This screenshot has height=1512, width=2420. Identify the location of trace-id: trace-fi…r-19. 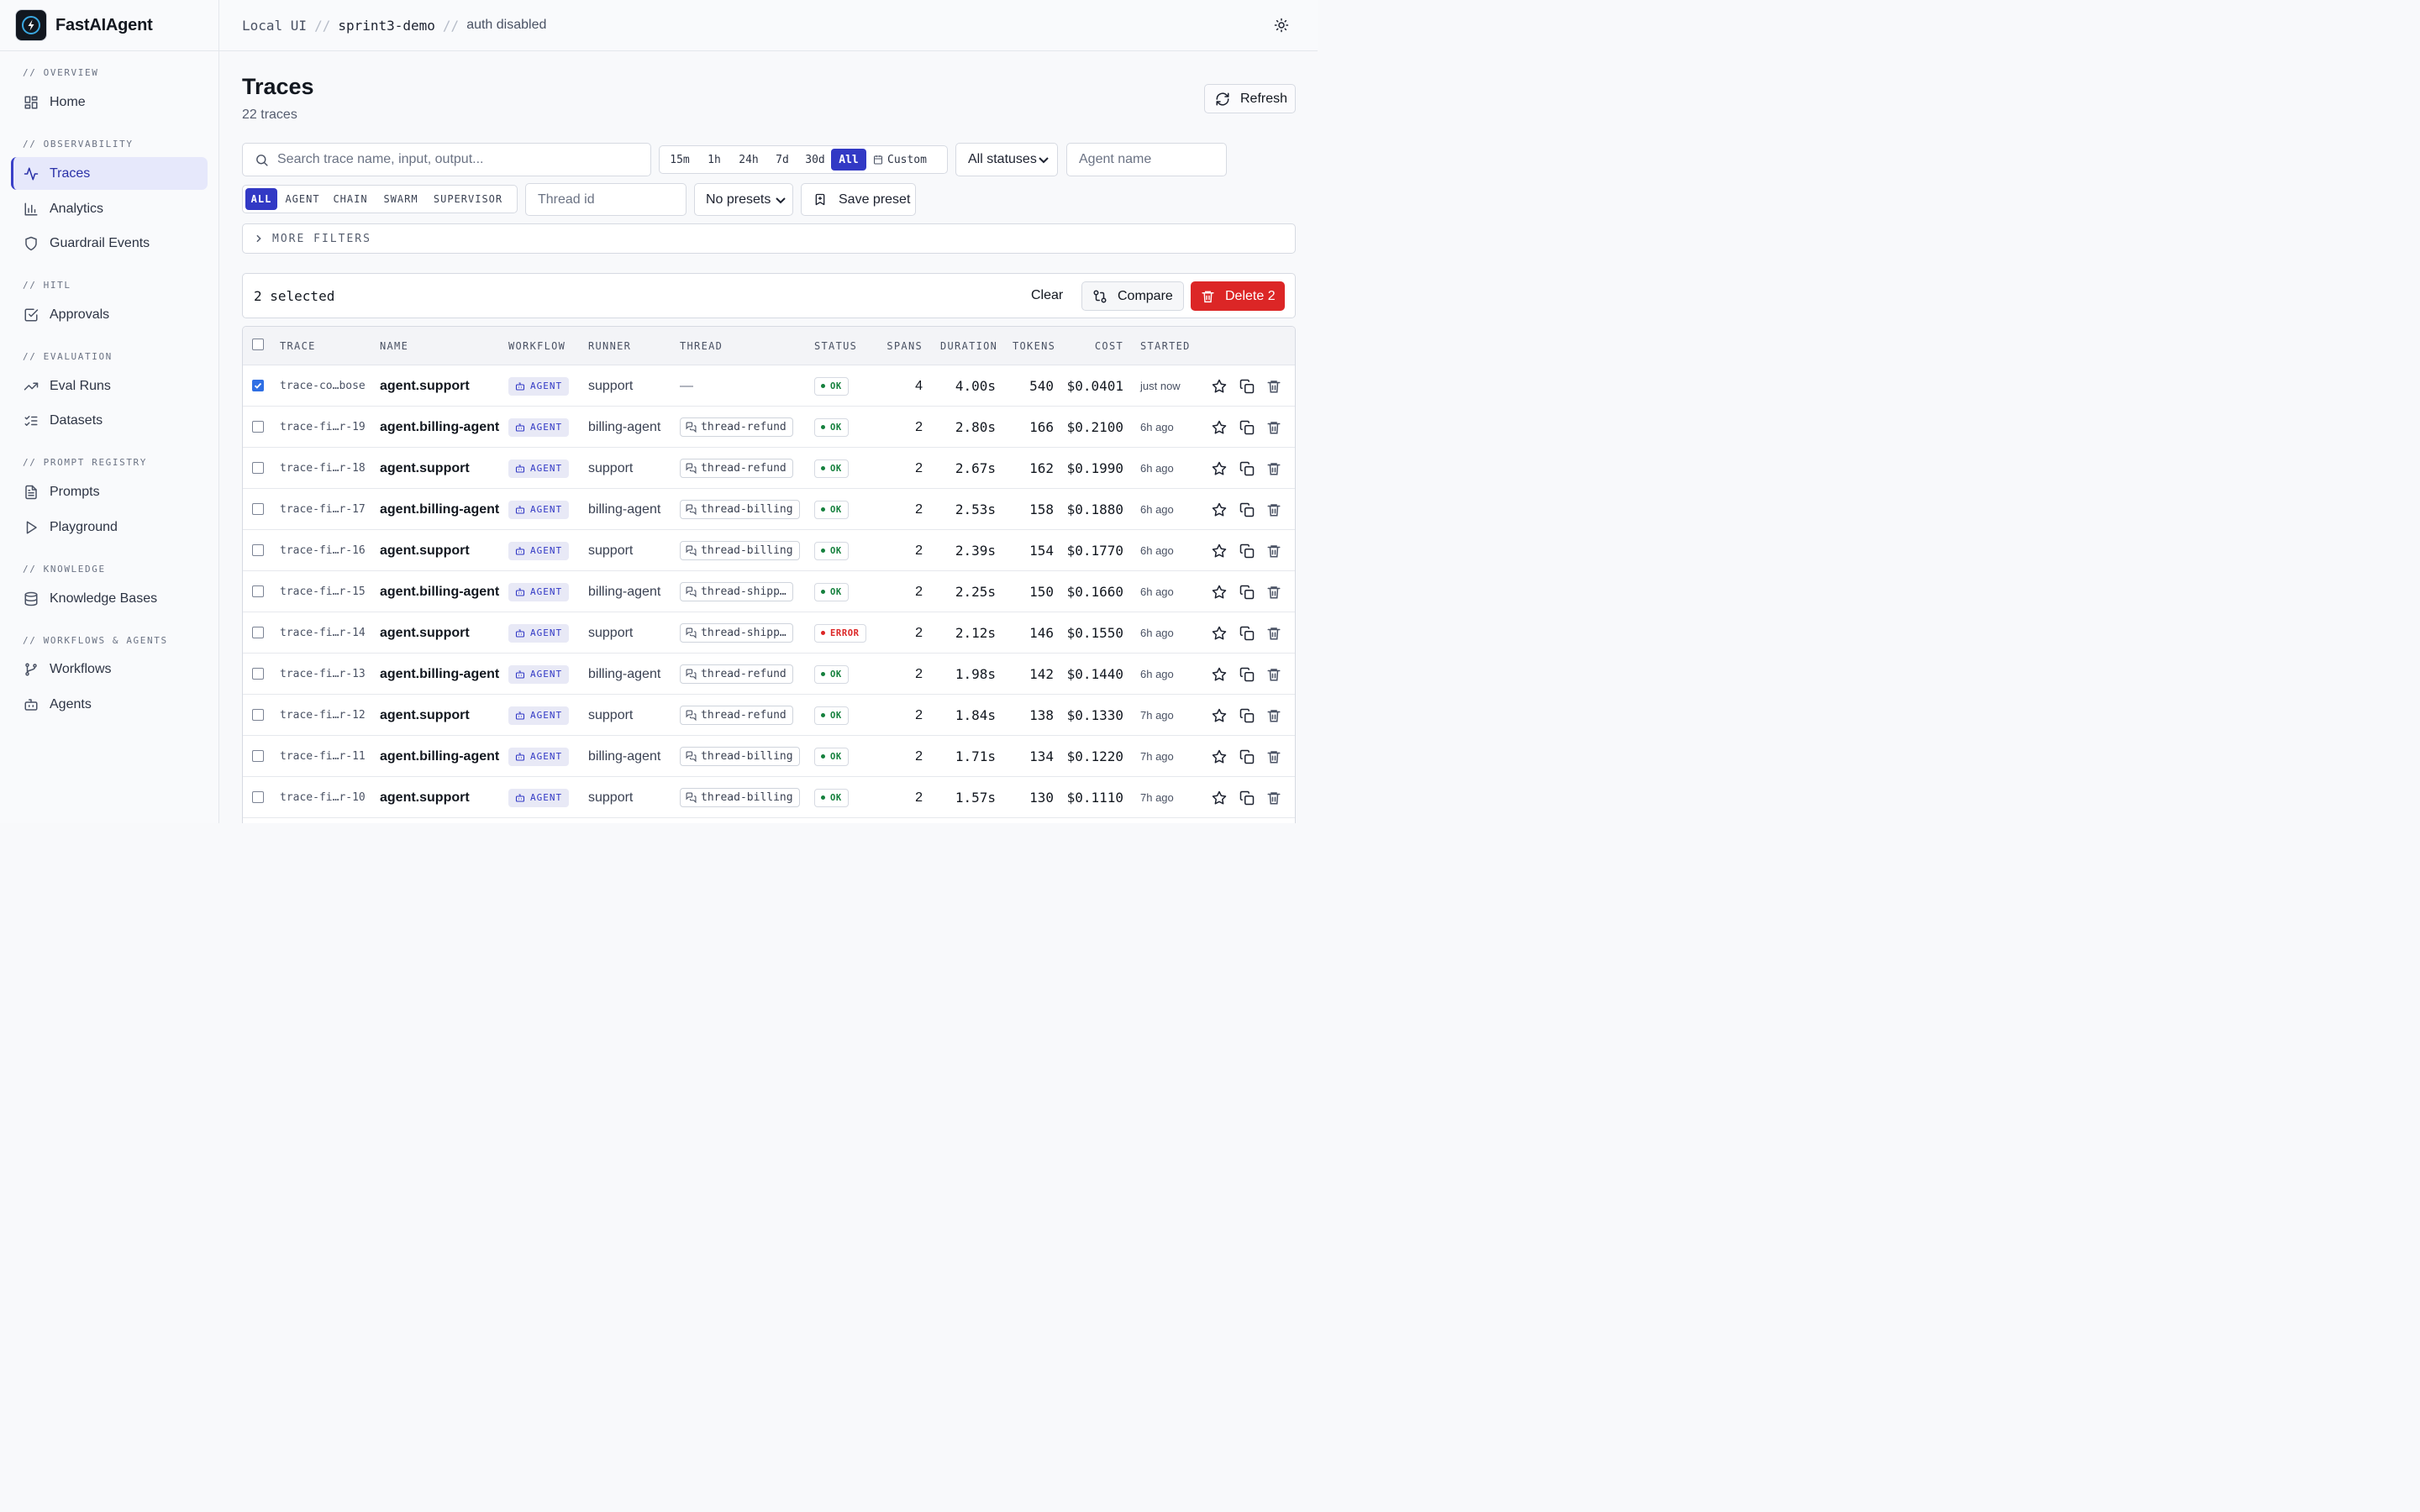
(323, 427).